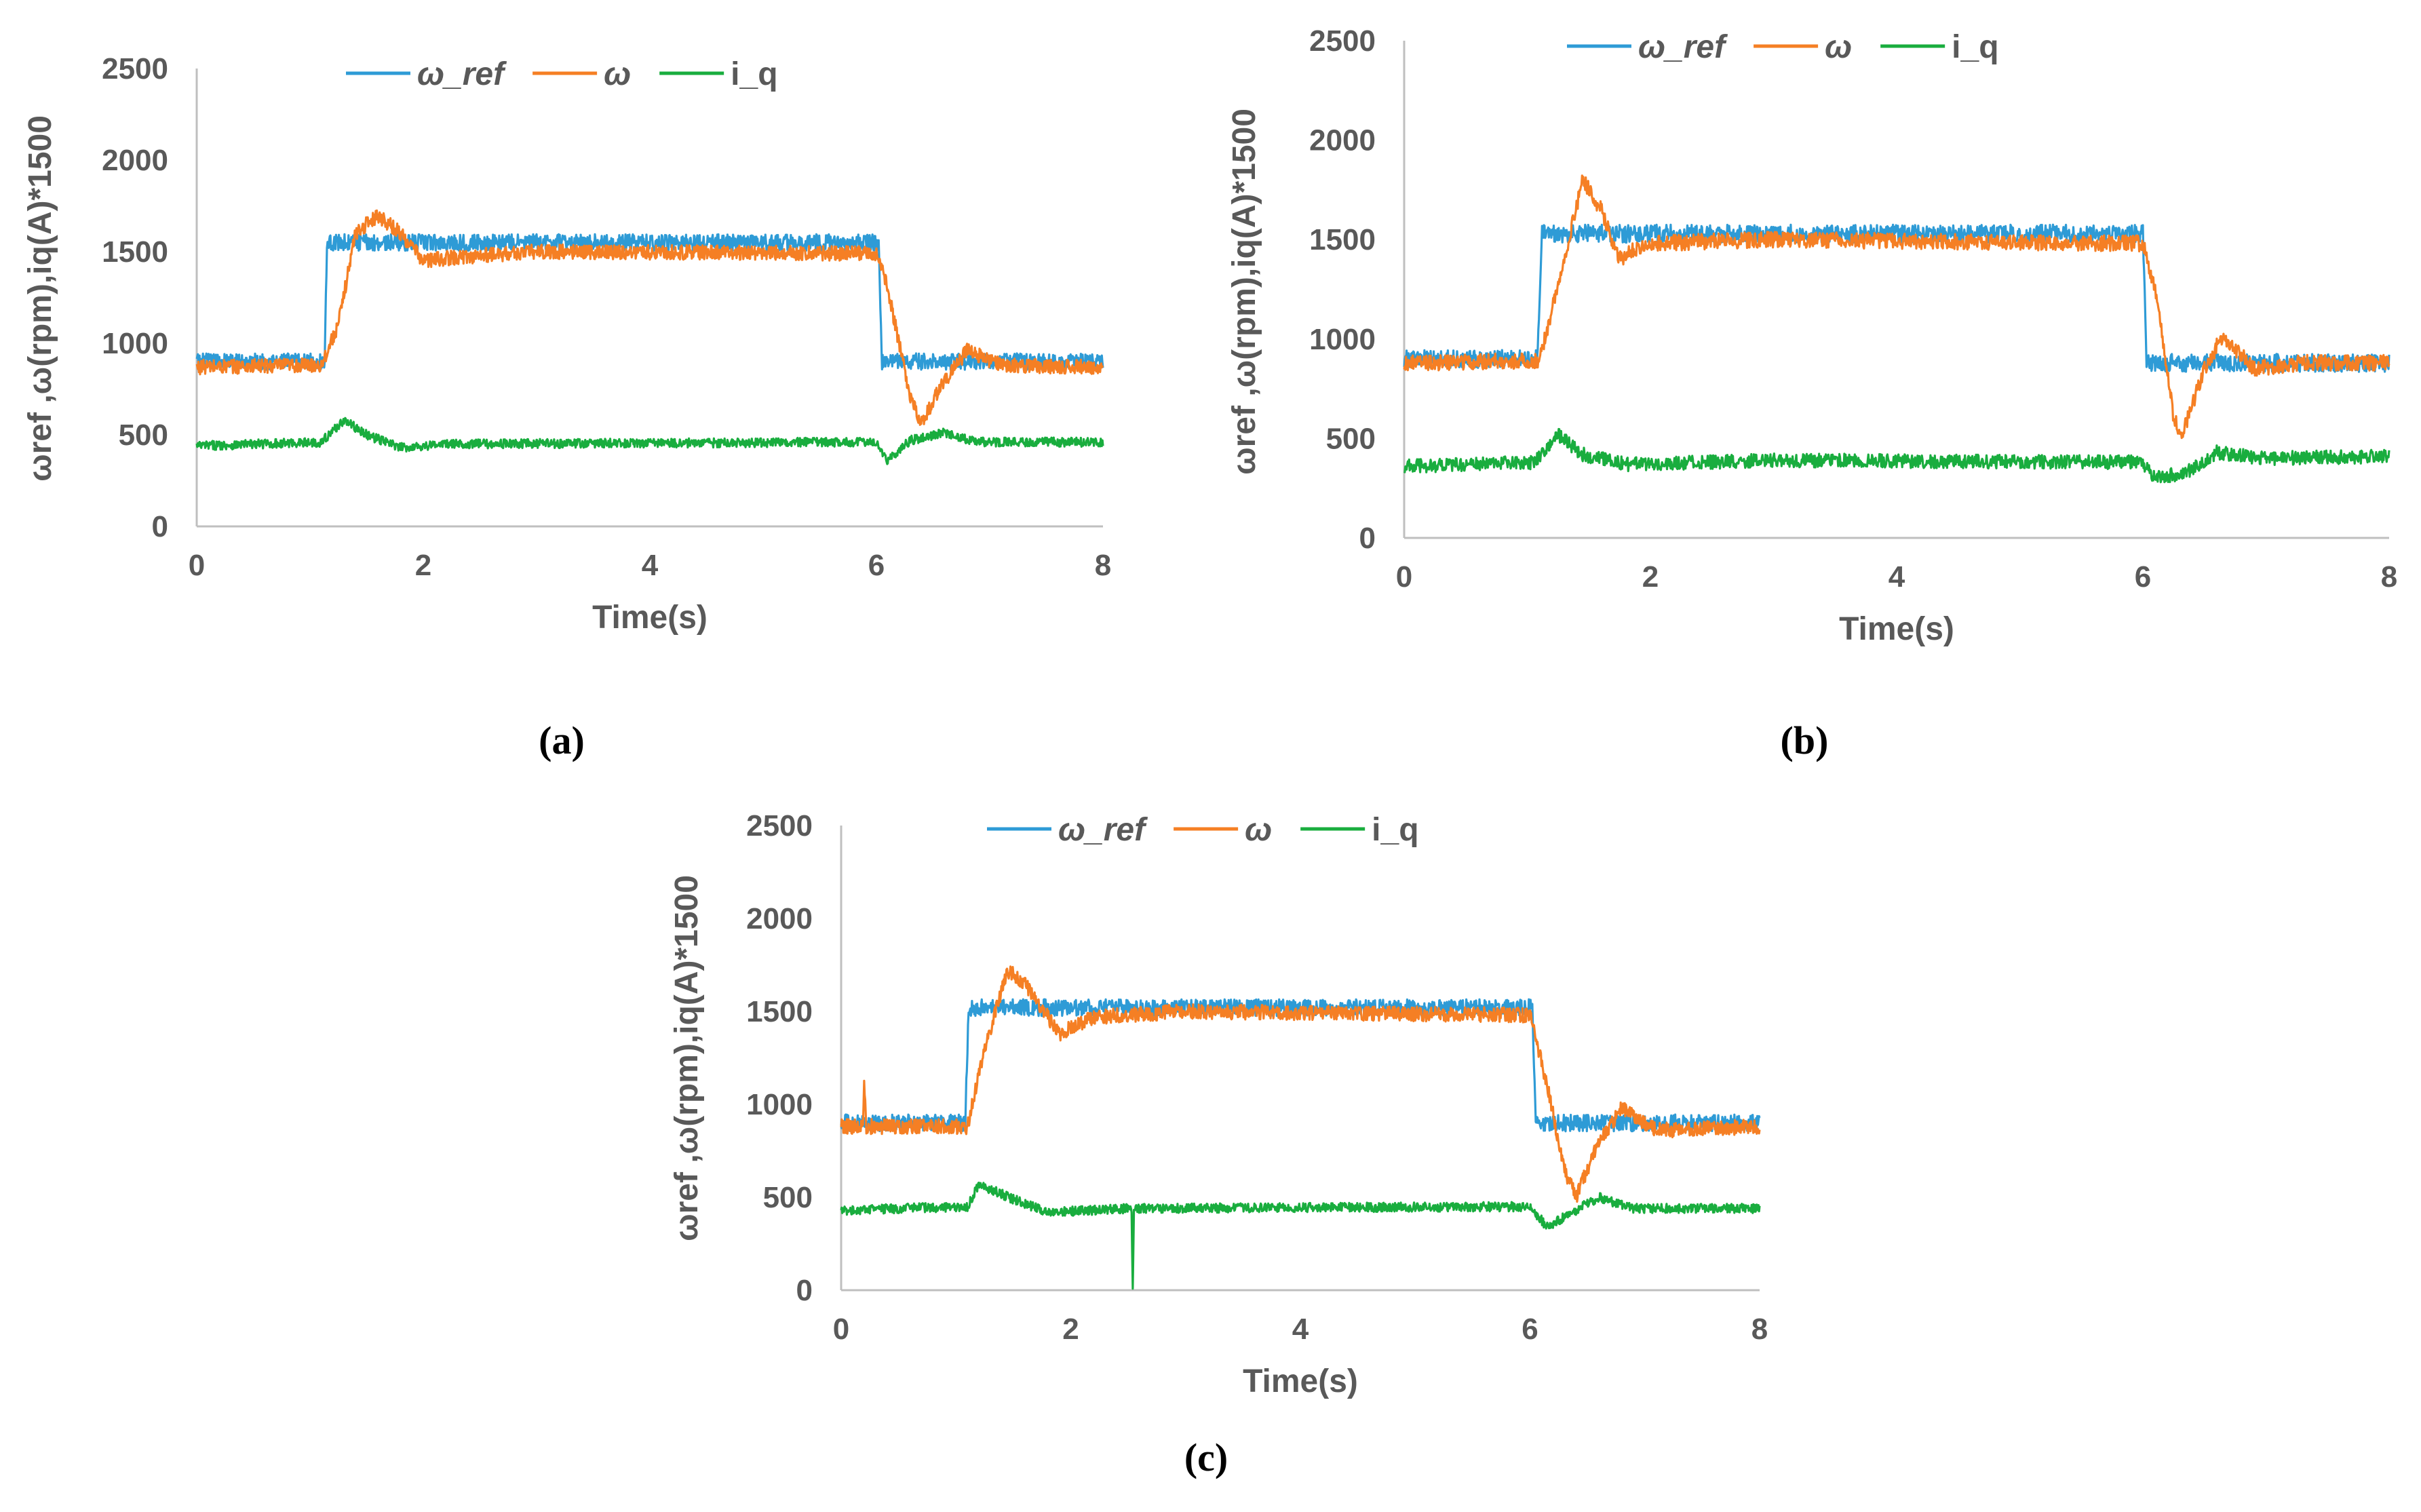 The image size is (2421, 1512). I want to click on caption-a: (a), so click(562, 740).